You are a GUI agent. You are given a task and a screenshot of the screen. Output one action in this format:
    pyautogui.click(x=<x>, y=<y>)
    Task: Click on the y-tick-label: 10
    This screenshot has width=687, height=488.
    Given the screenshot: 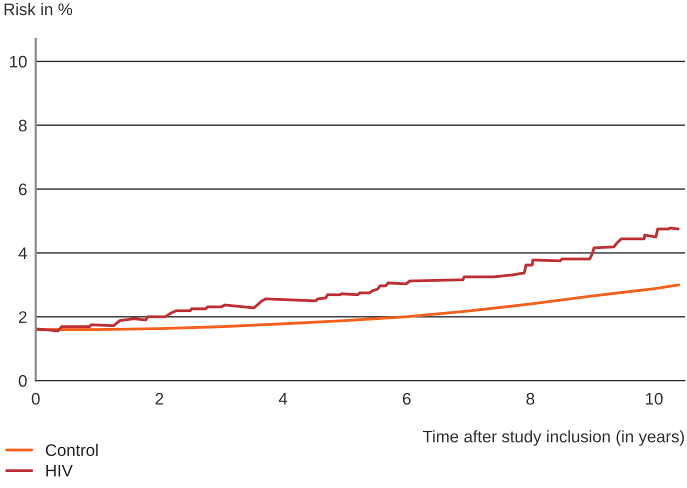 What is the action you would take?
    pyautogui.click(x=18, y=62)
    